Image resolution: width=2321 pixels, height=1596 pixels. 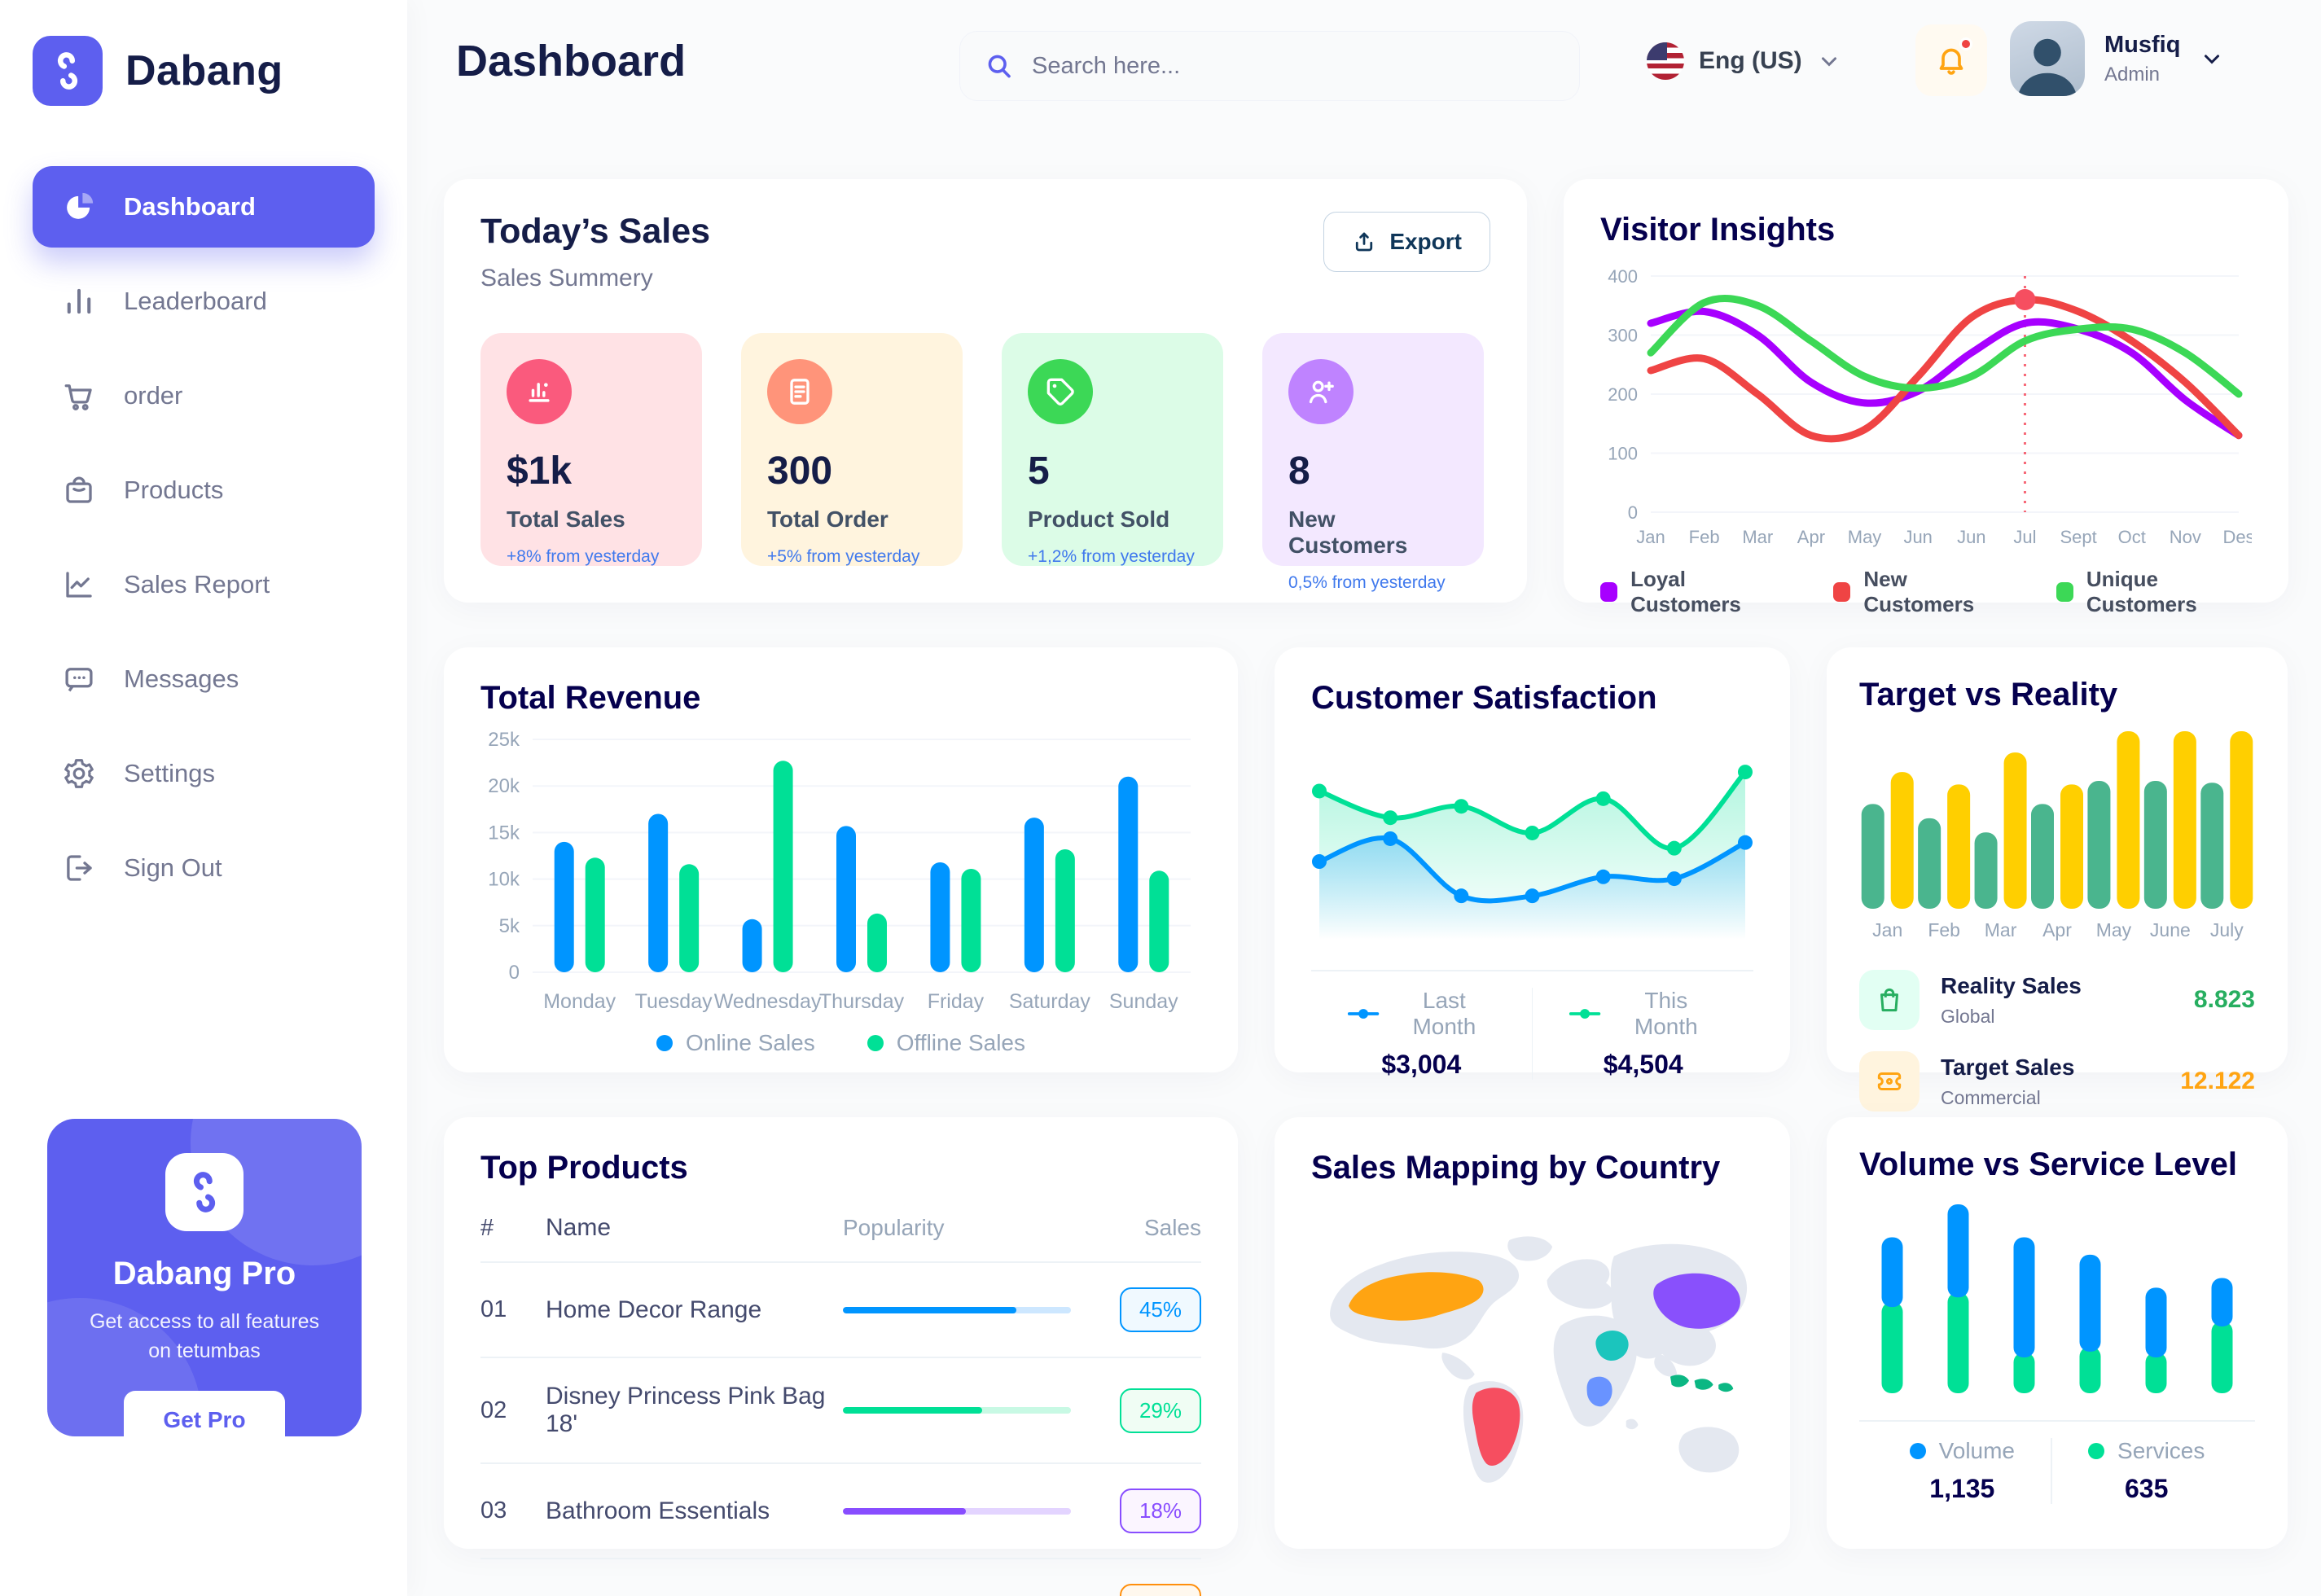 What do you see at coordinates (487, 1227) in the screenshot?
I see `column-header: #` at bounding box center [487, 1227].